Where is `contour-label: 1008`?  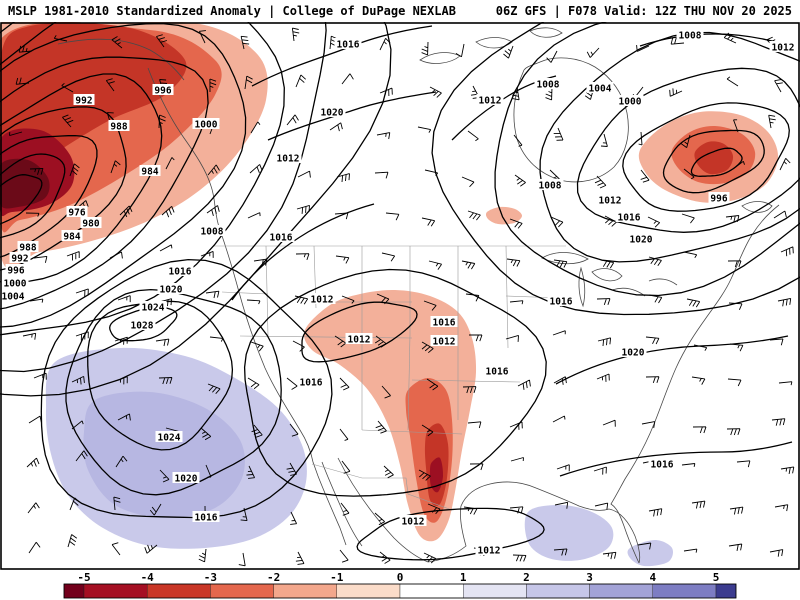
contour-label: 1008 is located at coordinates (550, 186).